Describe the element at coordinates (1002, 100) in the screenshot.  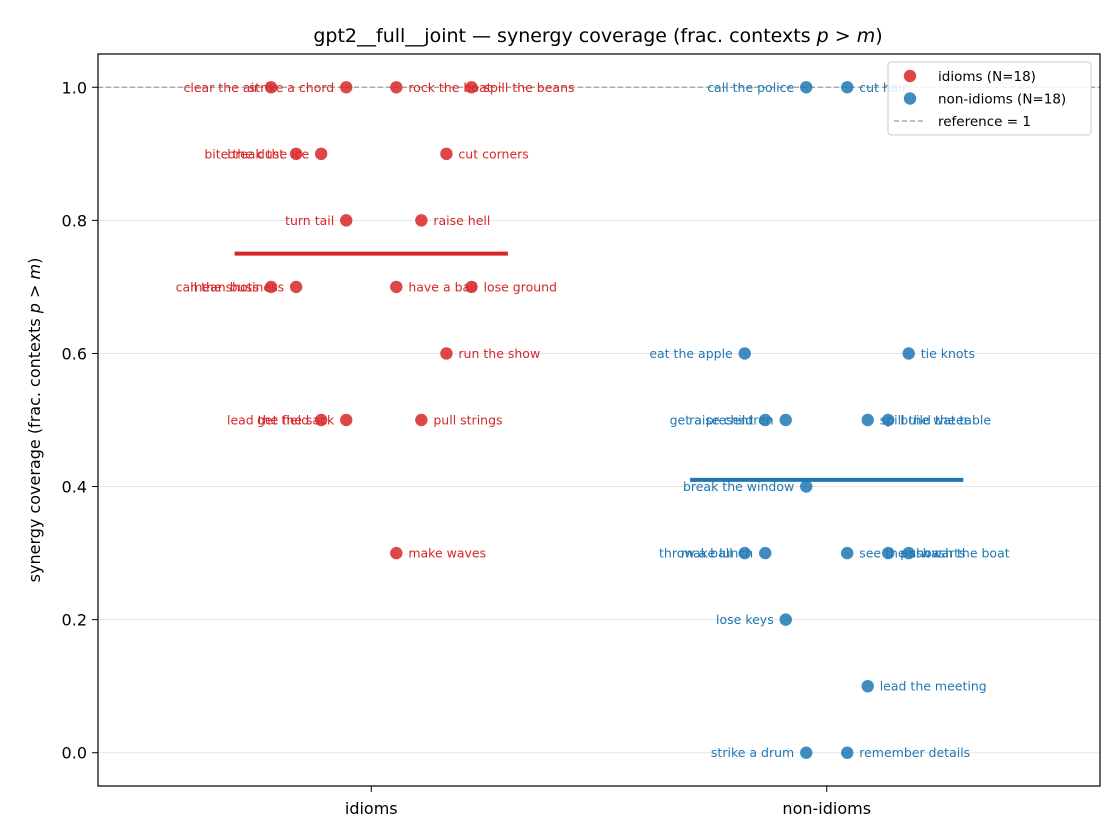
I see `legend-entry: non-idioms (N=18)` at that location.